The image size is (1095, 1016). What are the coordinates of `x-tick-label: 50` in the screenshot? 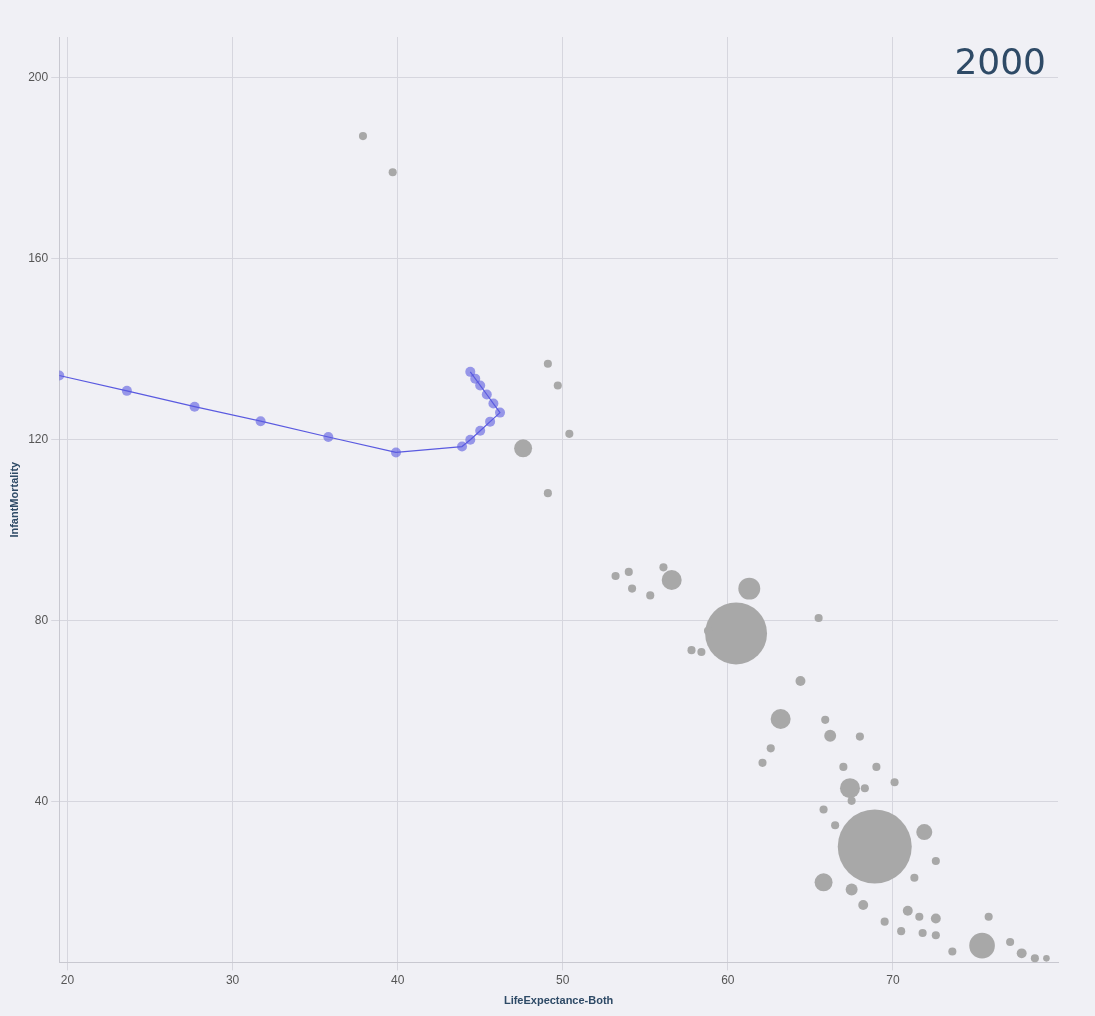 It's located at (563, 979).